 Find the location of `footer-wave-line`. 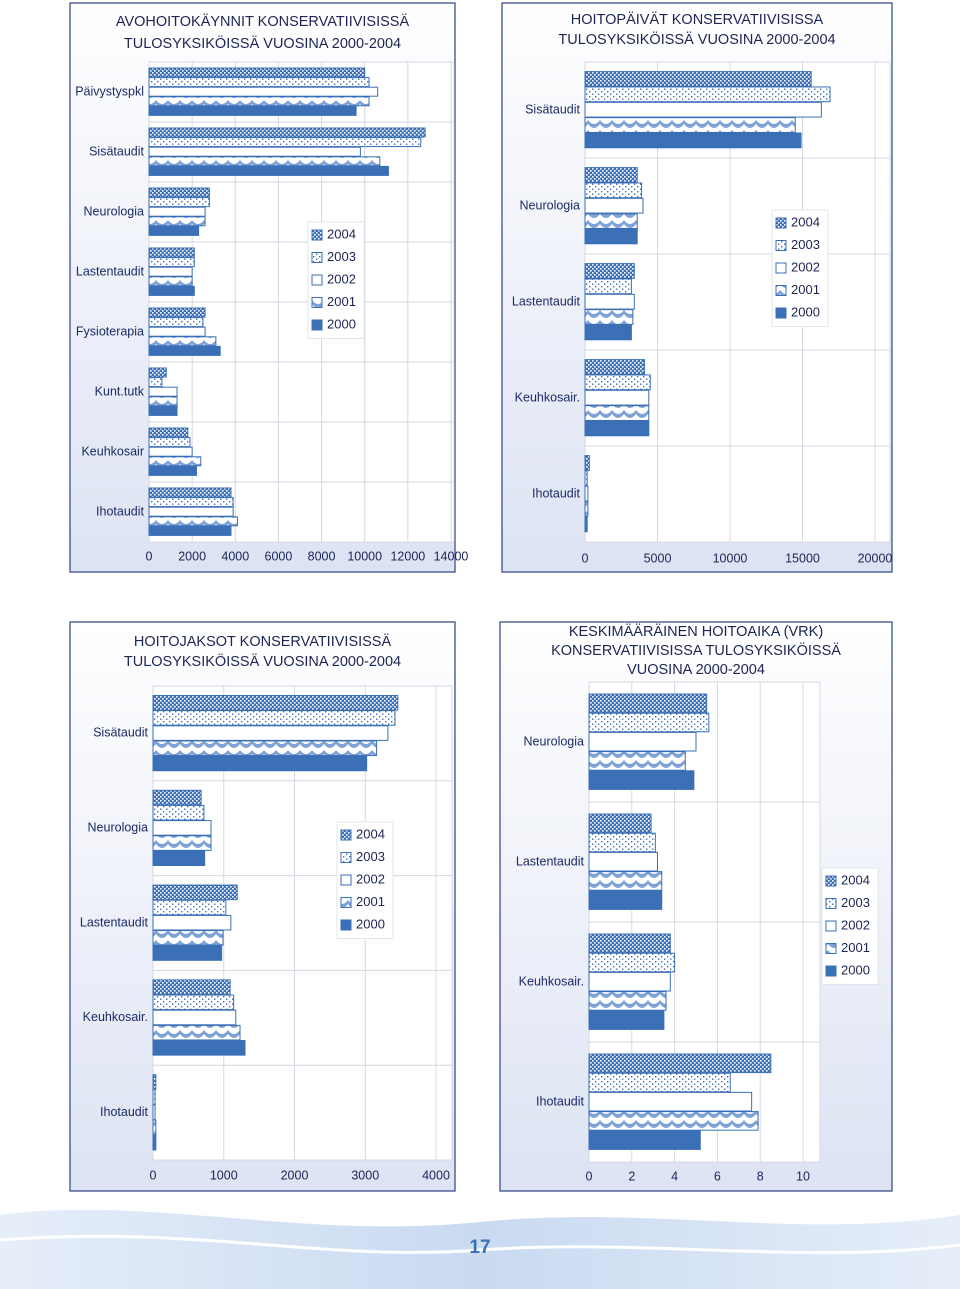

footer-wave-line is located at coordinates (480, 1244).